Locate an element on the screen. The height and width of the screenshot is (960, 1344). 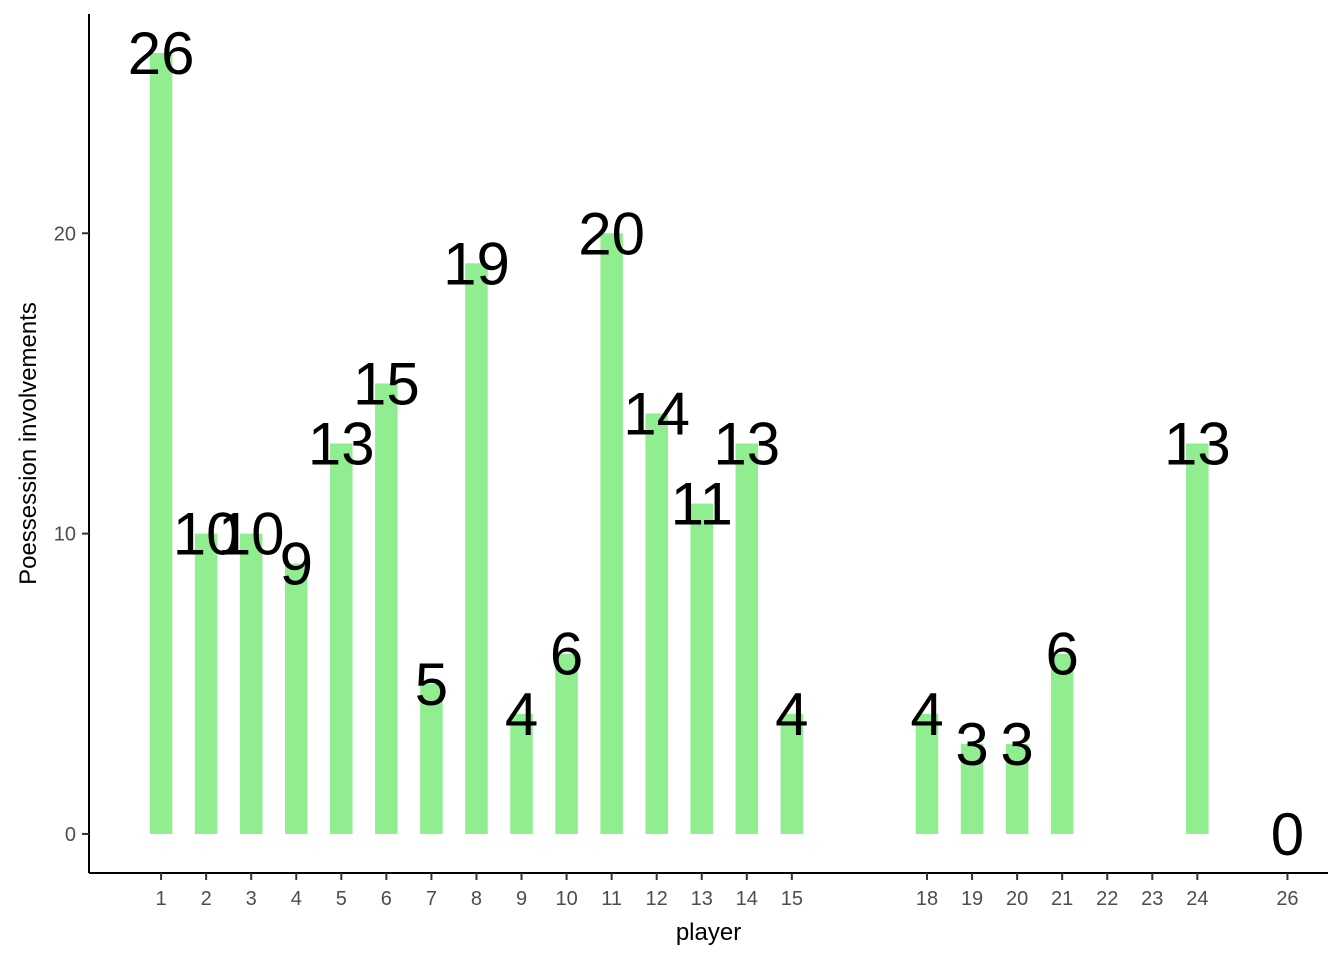
data-label-player-26: 0 is located at coordinates (1287, 834).